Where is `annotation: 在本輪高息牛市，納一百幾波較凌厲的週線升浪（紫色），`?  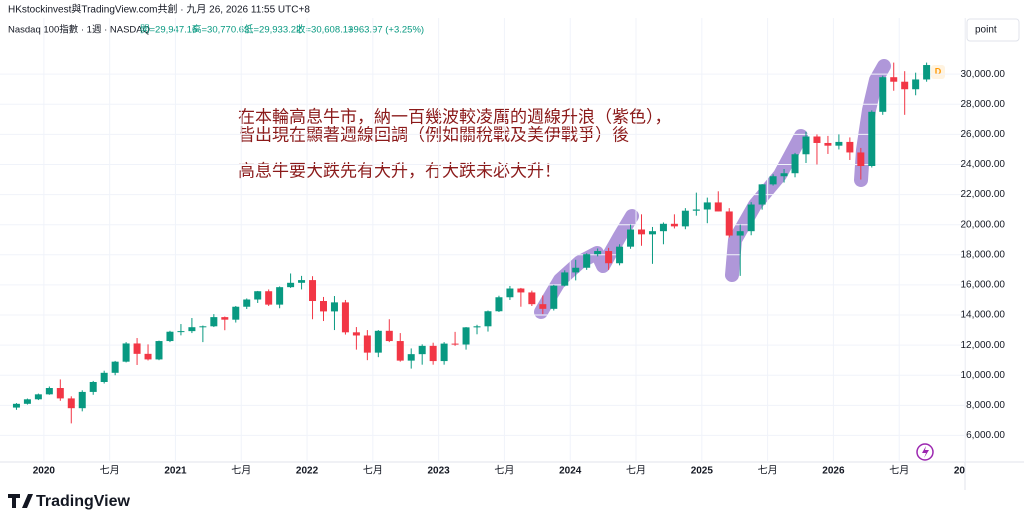
annotation: 在本輪高息牛市，納一百幾波較凌厲的週線升浪（紫色）， is located at coordinates (455, 116).